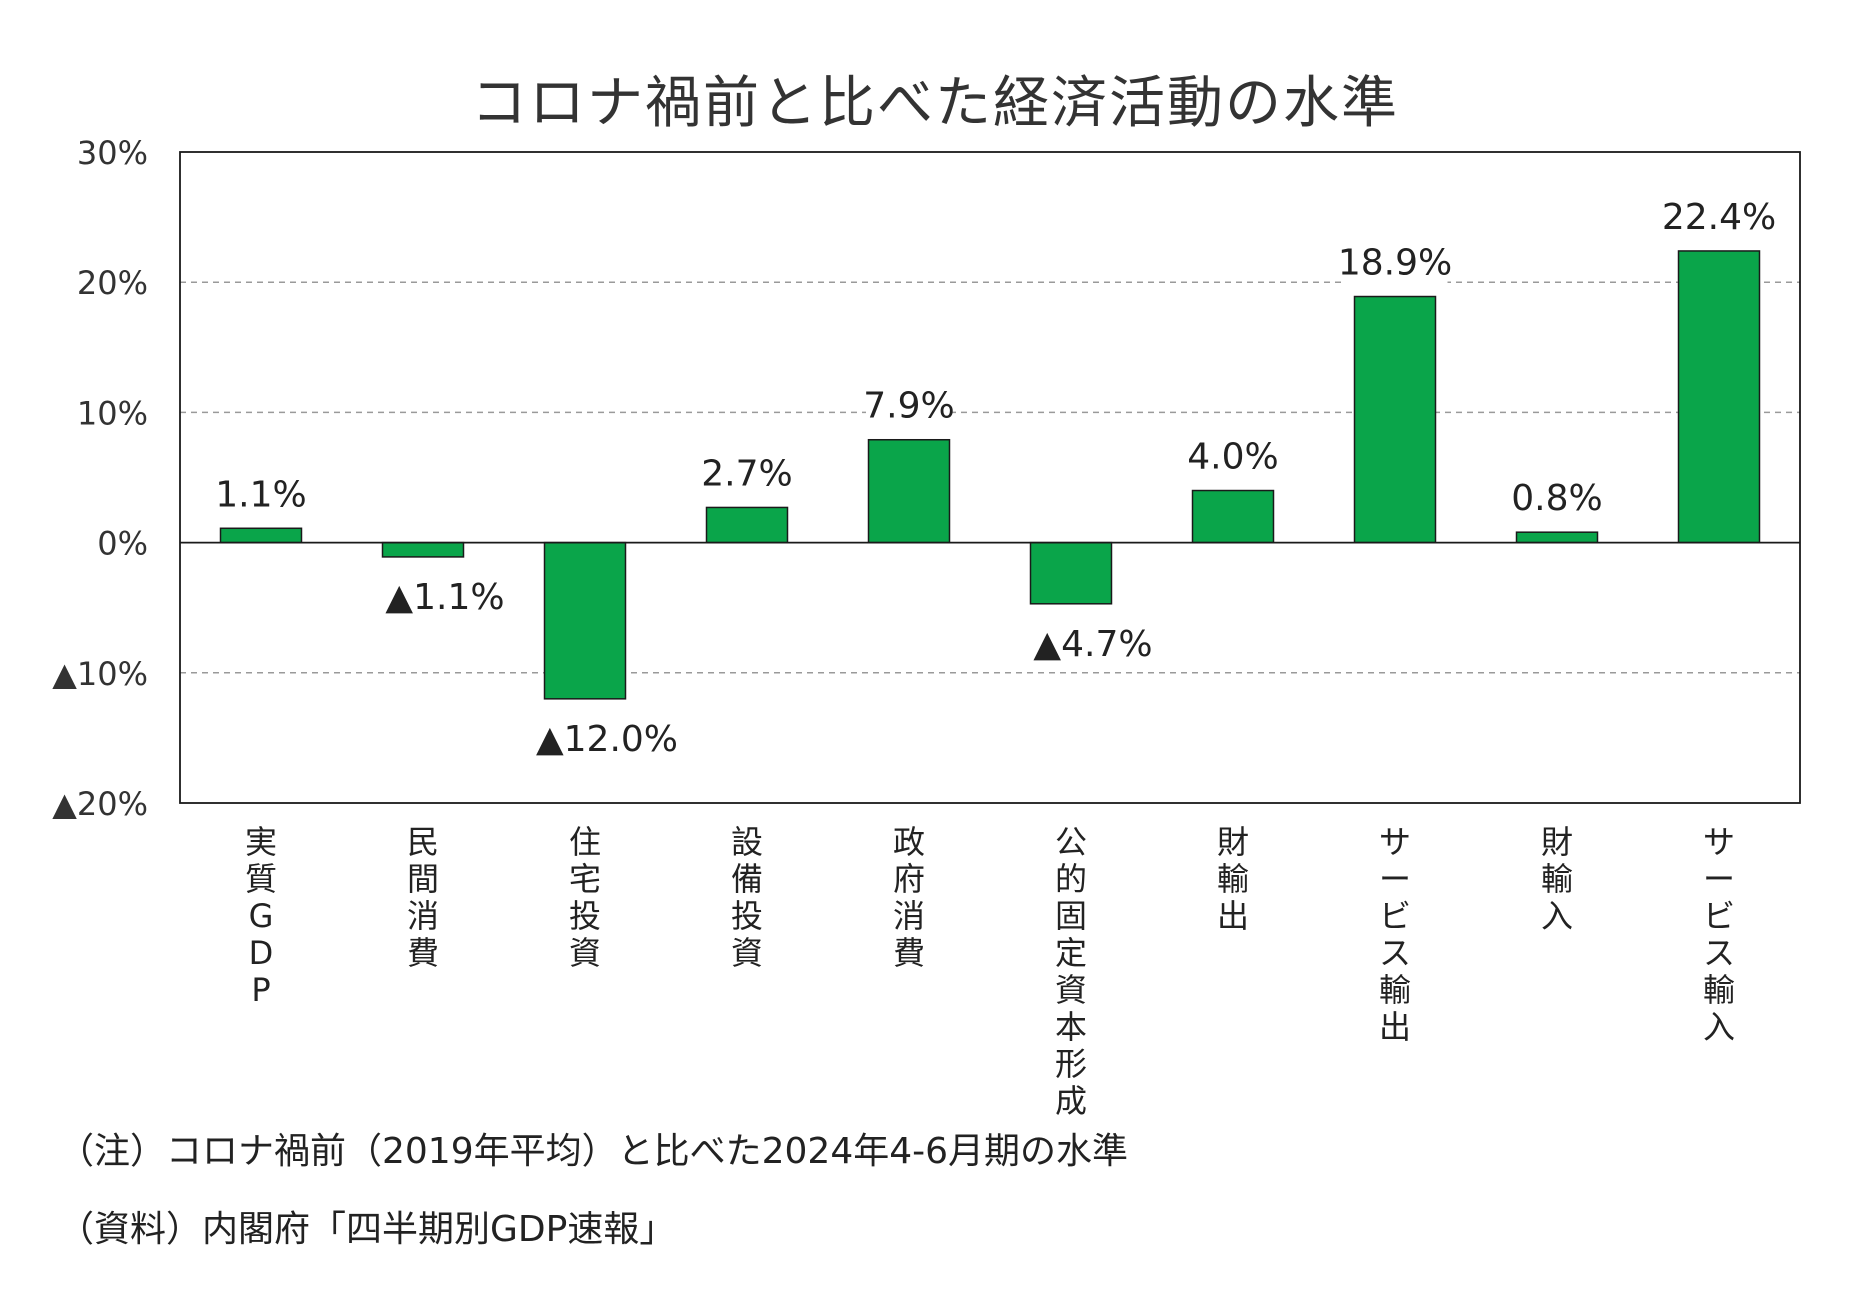  Describe the element at coordinates (367, 1229) in the screenshot. I see `source-note: （資料）内閣府「四半期別GDP速報」` at that location.